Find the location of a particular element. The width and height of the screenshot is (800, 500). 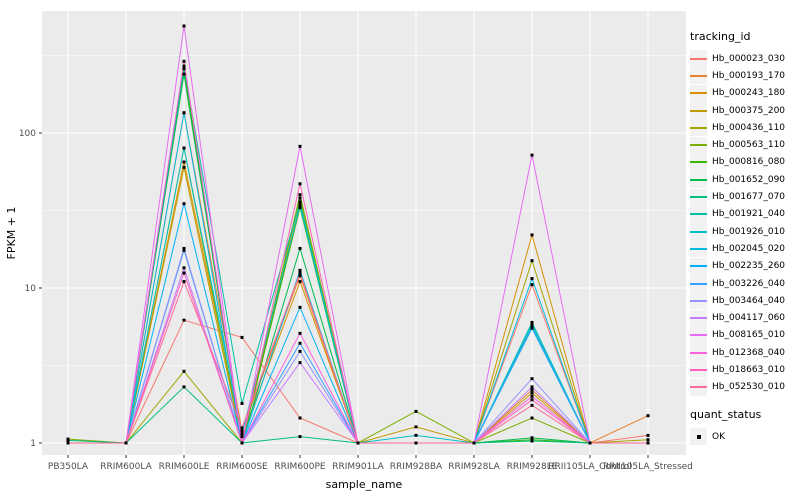

legend-item-label: Hb_002045_020 is located at coordinates (749, 248).